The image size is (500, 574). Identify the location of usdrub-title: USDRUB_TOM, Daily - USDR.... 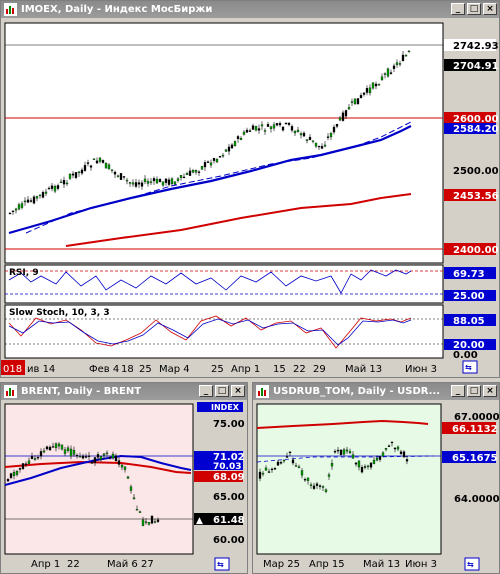
(357, 391).